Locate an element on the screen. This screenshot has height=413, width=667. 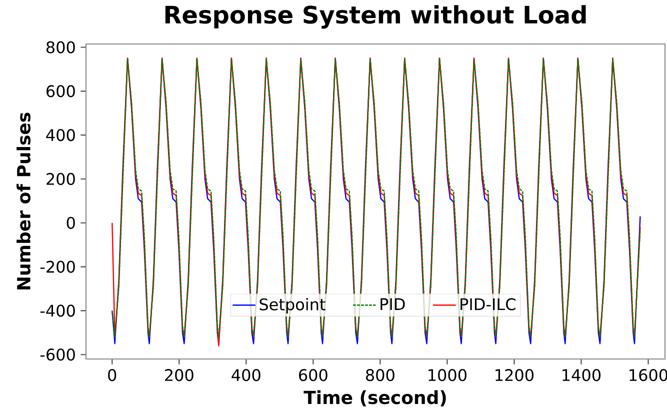
y-tick-label: -400 is located at coordinates (57, 310).